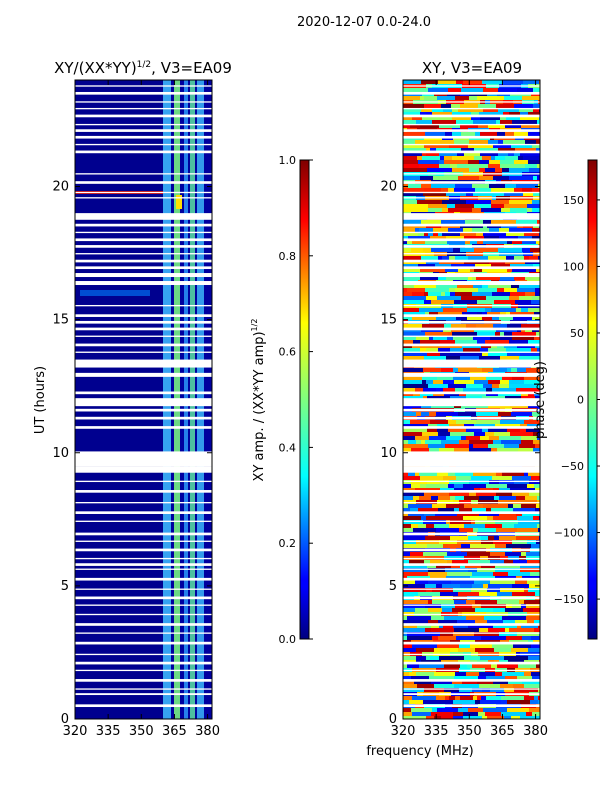 The height and width of the screenshot is (800, 600). Describe the element at coordinates (65, 586) in the screenshot. I see `amp-ytick-label: 5` at that location.